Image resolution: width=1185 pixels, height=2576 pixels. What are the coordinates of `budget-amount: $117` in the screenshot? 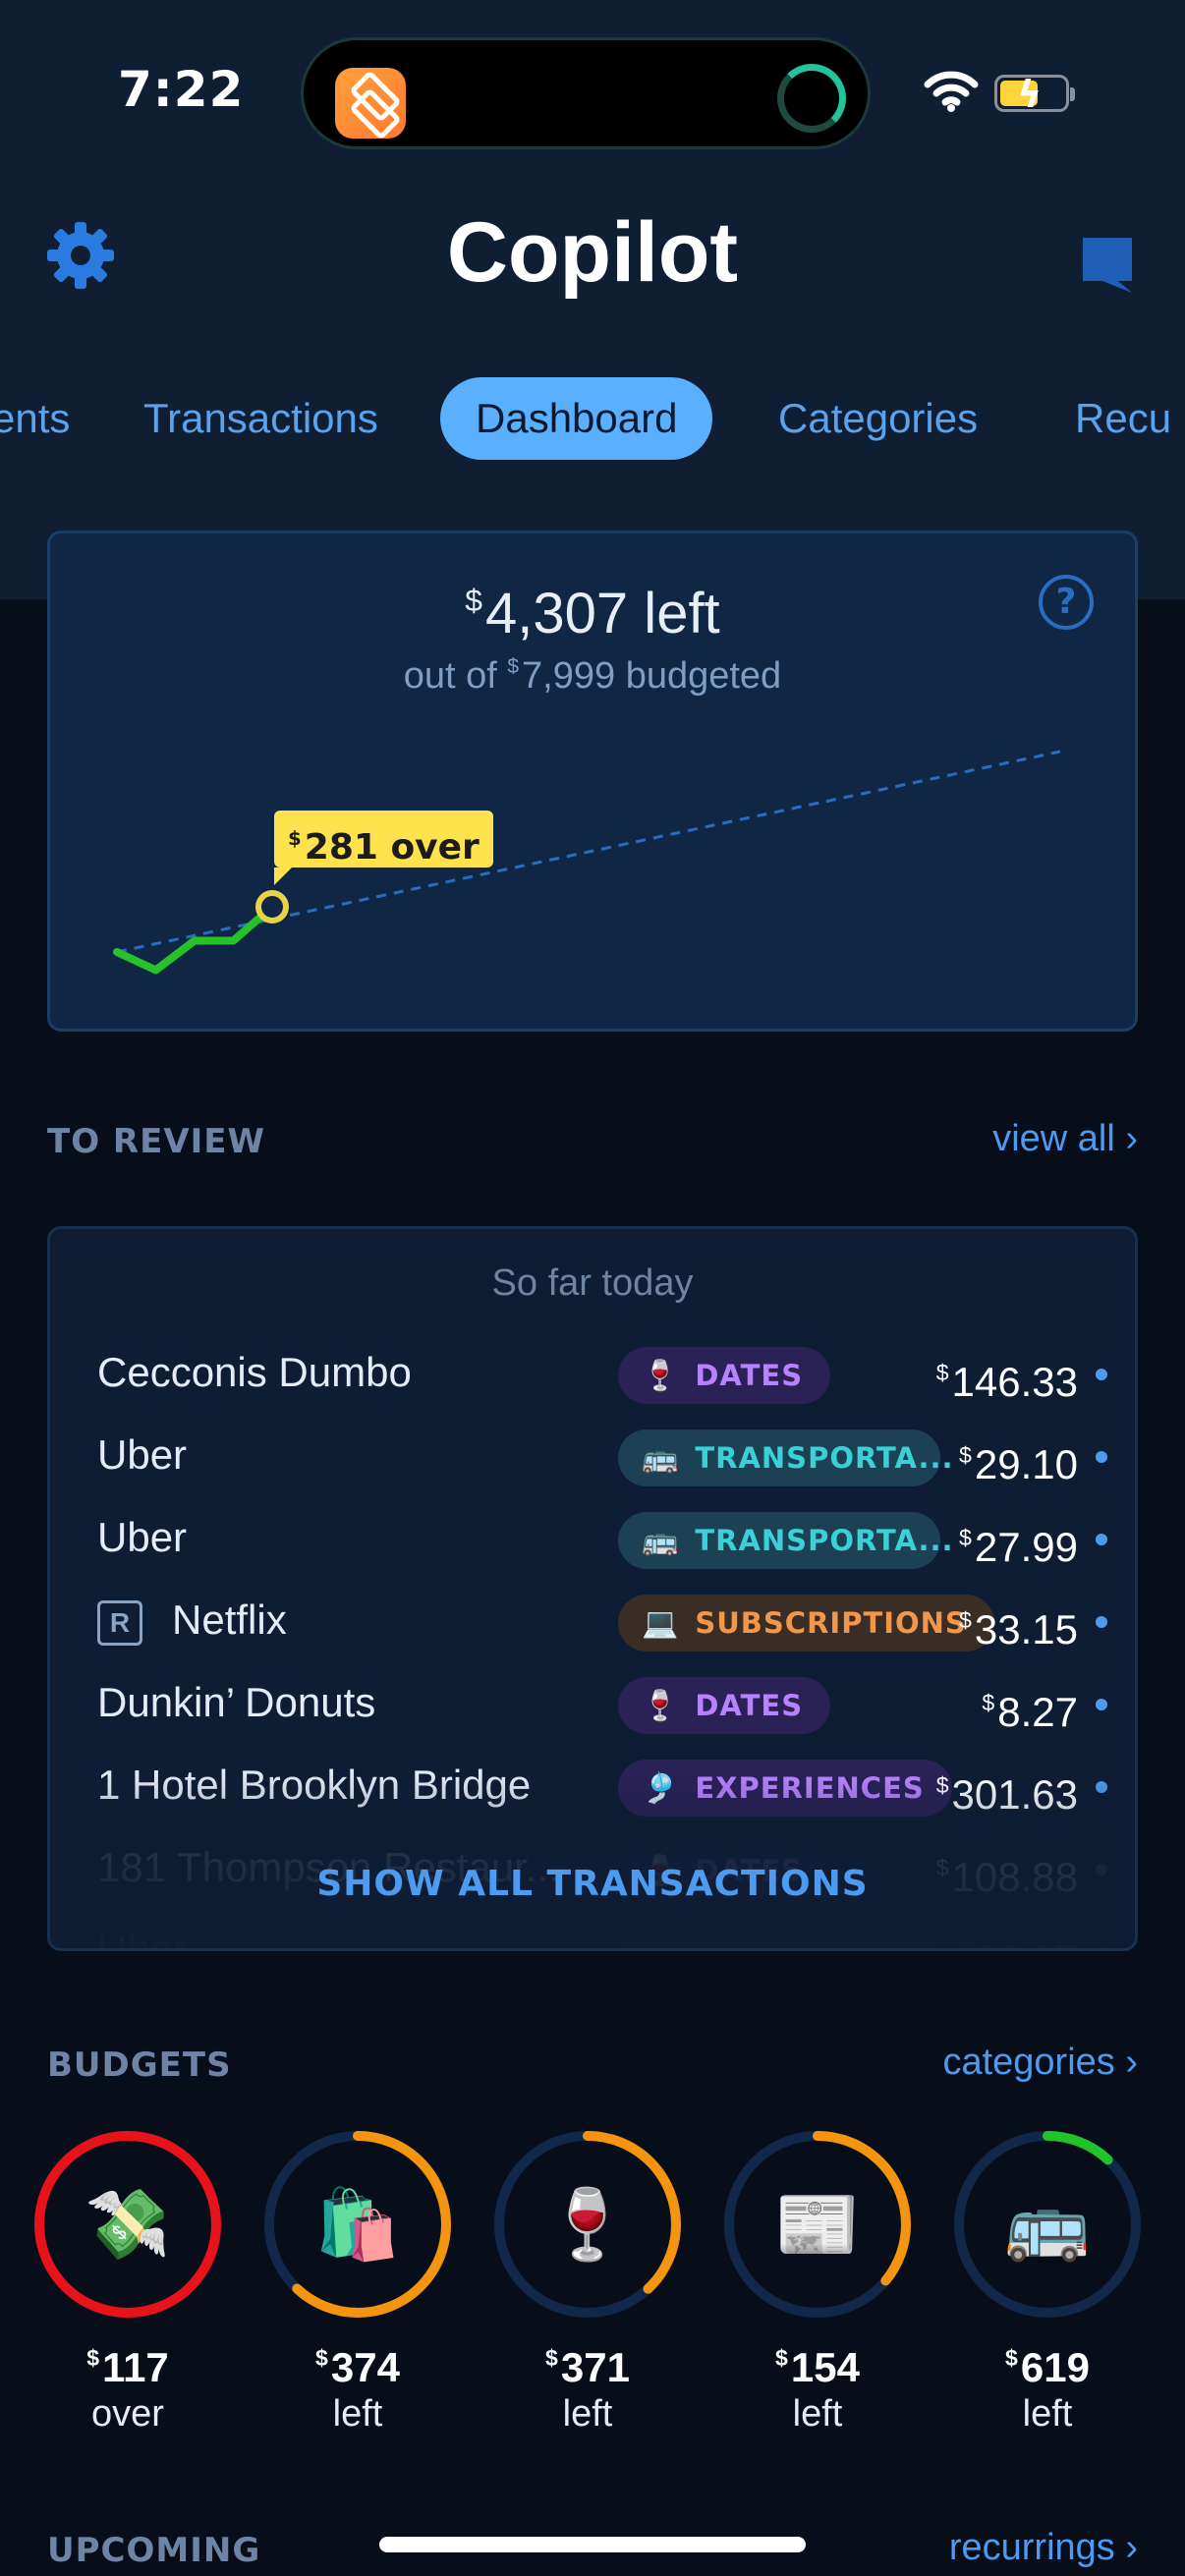 It's located at (128, 2367).